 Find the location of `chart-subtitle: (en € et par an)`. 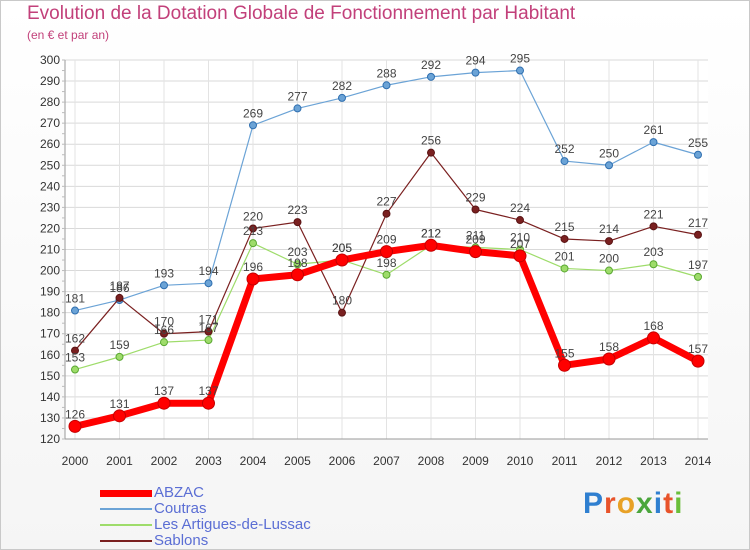

chart-subtitle: (en € et par an) is located at coordinates (68, 35).